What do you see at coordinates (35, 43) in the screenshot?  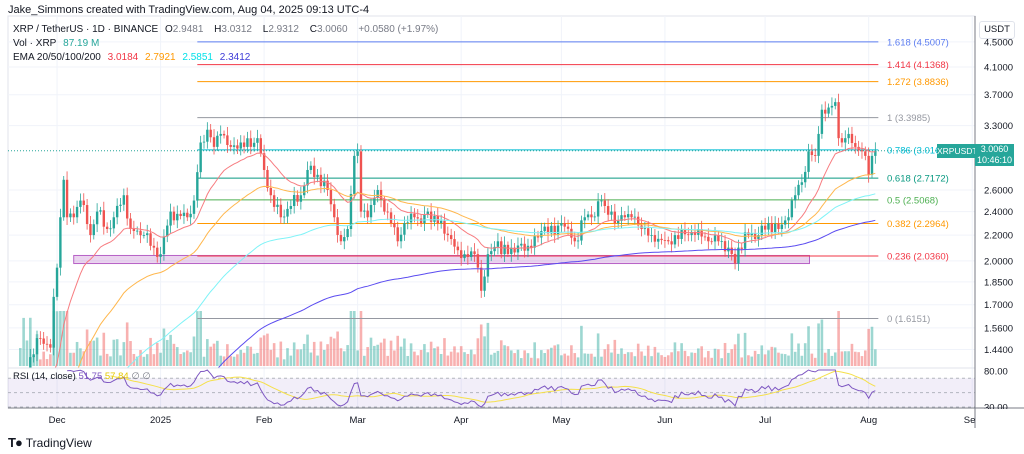 I see `volume-label: Vol · XRP` at bounding box center [35, 43].